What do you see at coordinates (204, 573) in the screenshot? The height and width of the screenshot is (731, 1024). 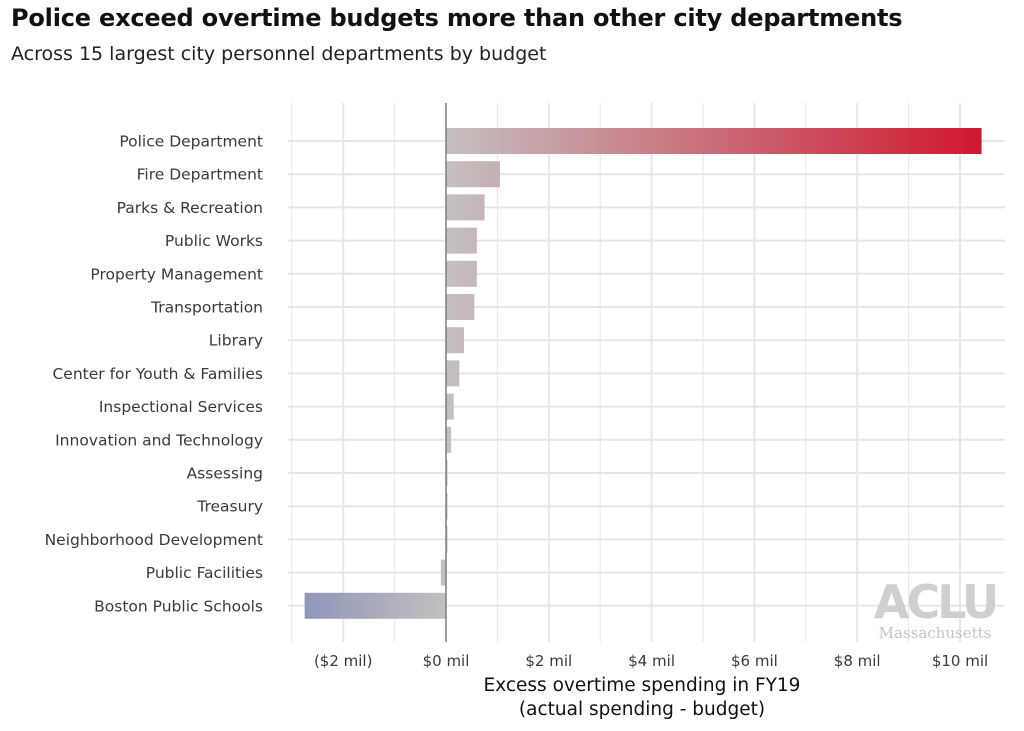 I see `category-label: Public Facilities` at bounding box center [204, 573].